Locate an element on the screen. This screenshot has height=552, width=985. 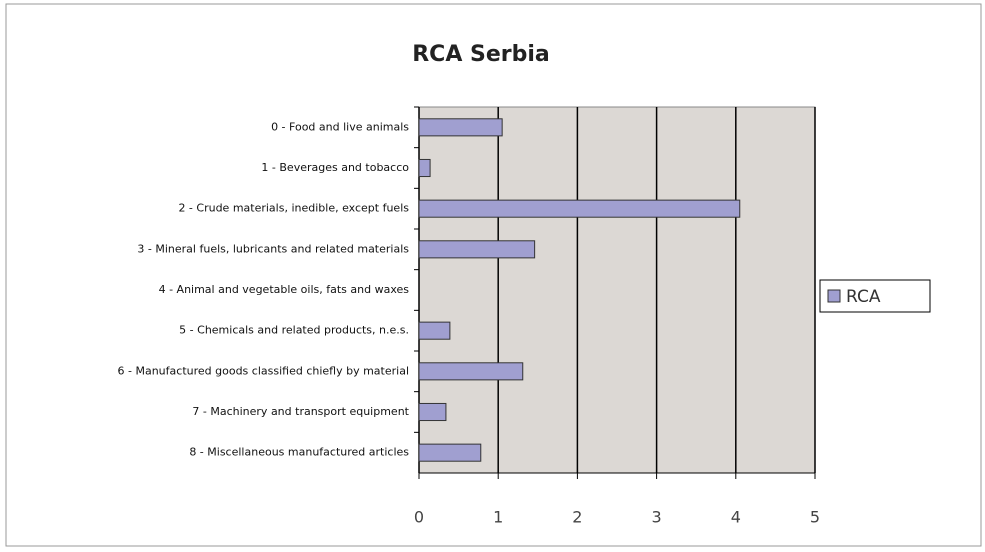
chart-title: RCA Serbia is located at coordinates (481, 54).